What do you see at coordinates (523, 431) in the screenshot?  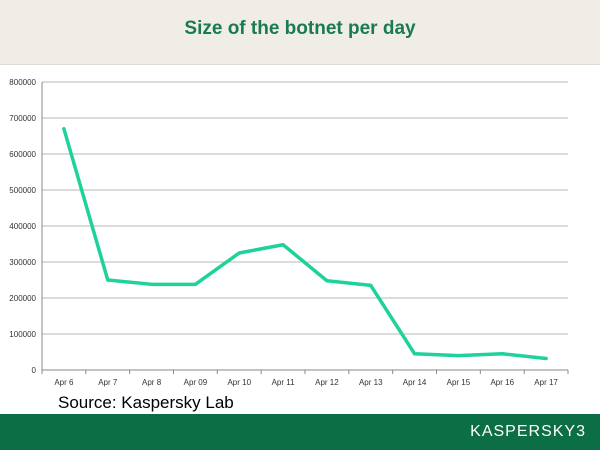 I see `brand-name: KASPERSKY` at bounding box center [523, 431].